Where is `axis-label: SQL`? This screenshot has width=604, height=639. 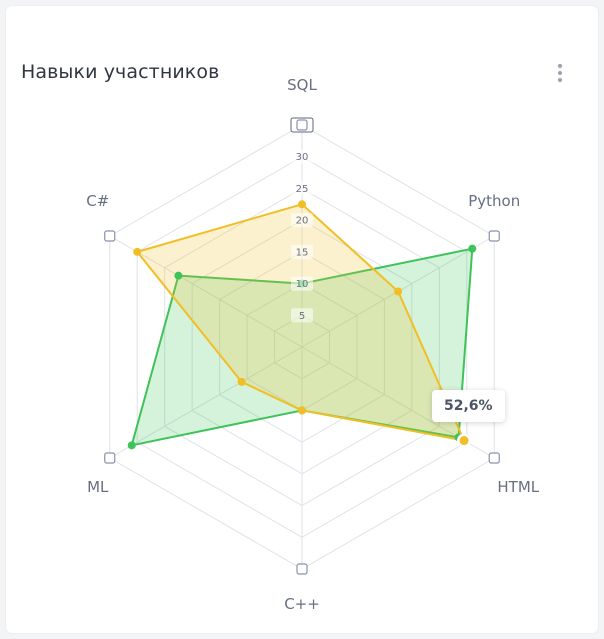
axis-label: SQL is located at coordinates (302, 85).